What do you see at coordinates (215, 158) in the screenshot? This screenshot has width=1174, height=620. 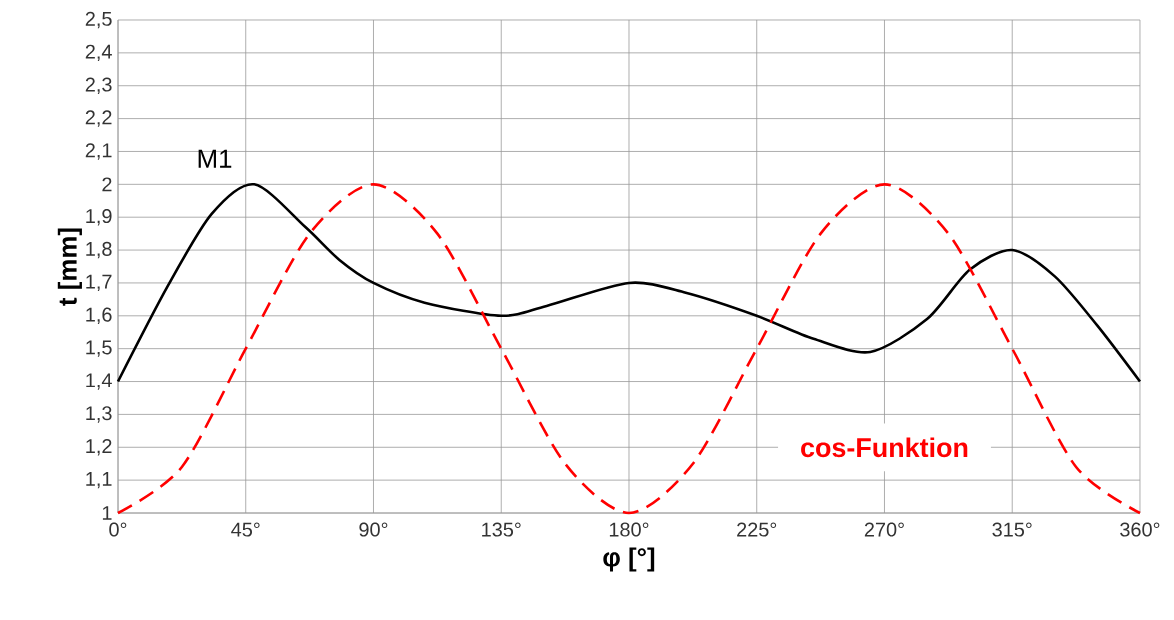 I see `series-label: M1` at bounding box center [215, 158].